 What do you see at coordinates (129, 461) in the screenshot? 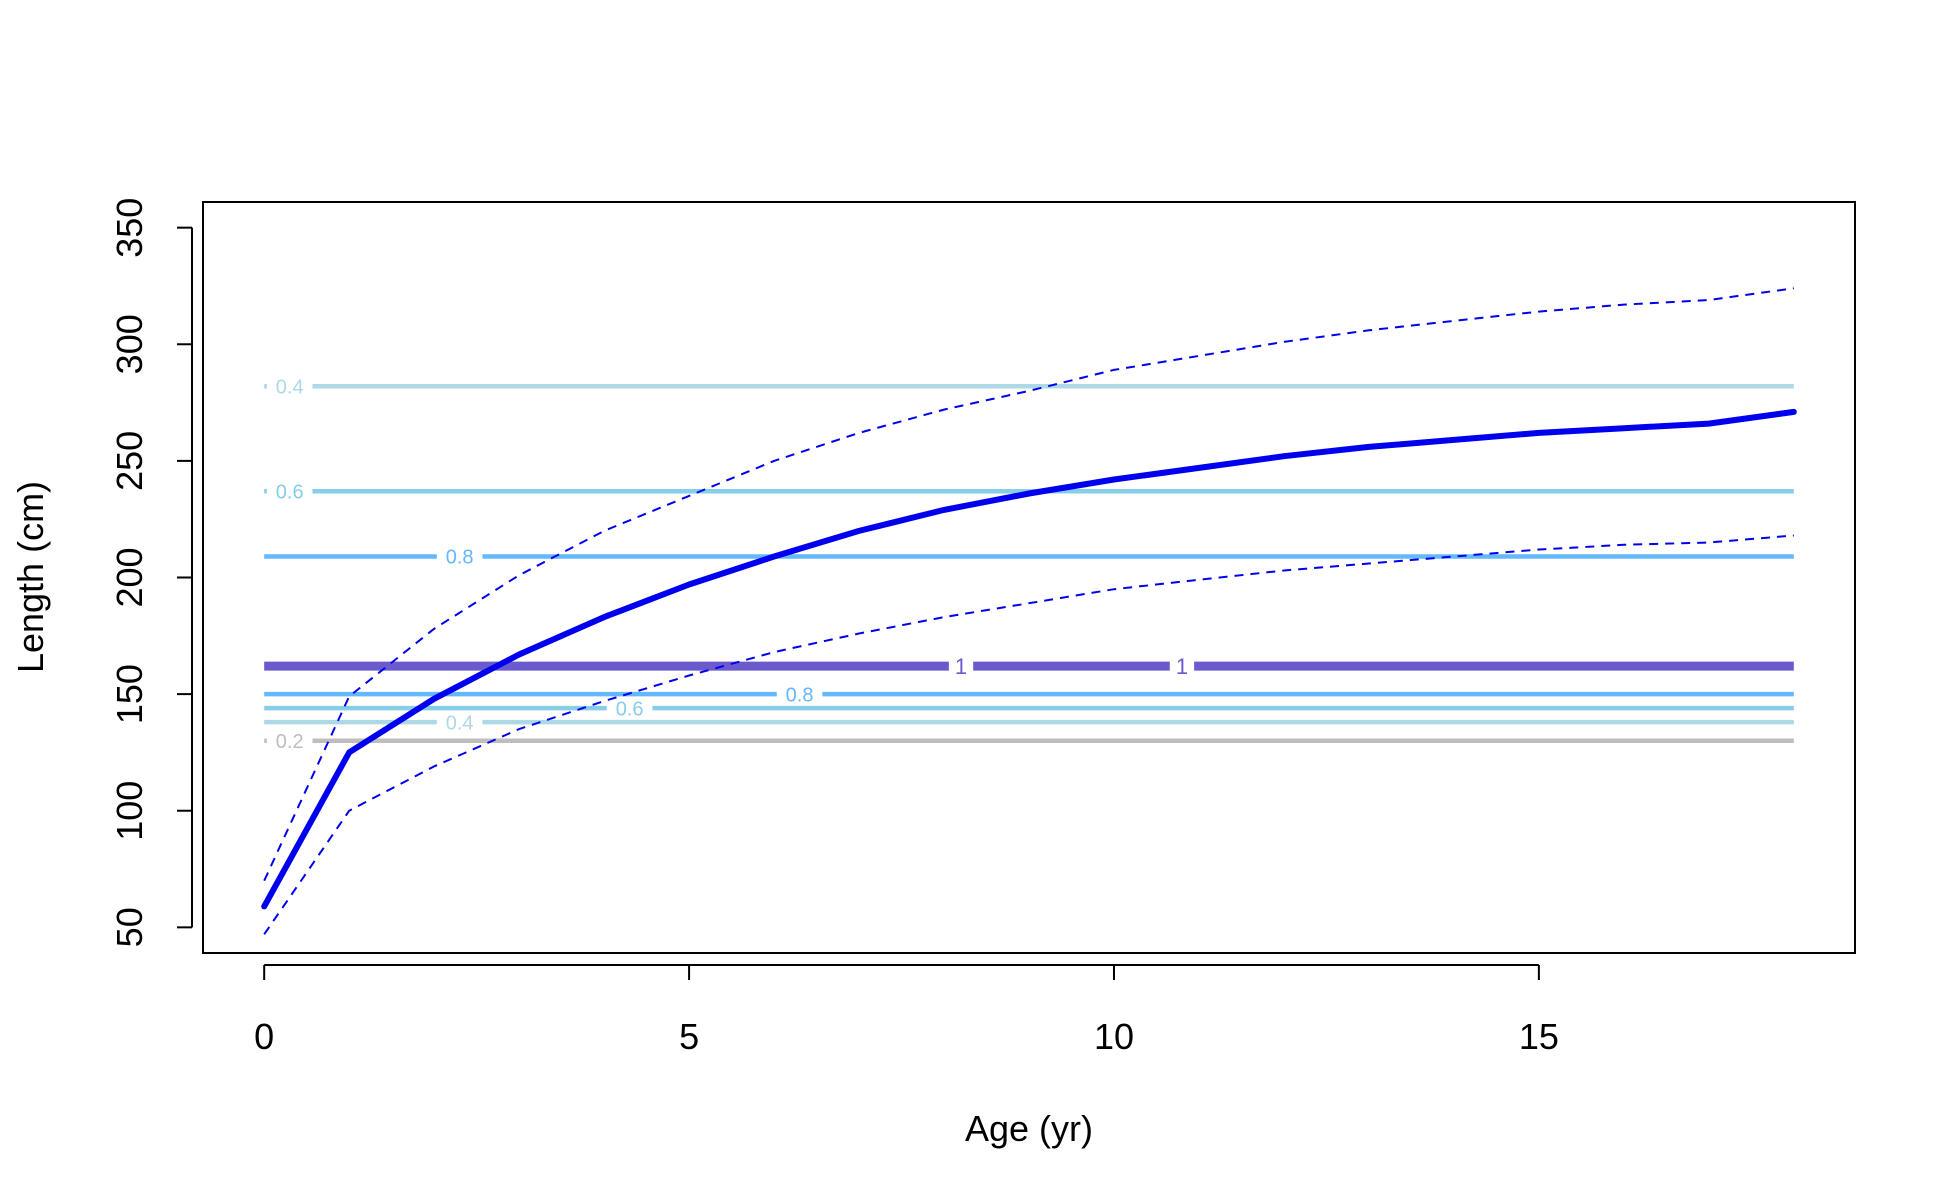
I see `y-tick-label: 250` at bounding box center [129, 461].